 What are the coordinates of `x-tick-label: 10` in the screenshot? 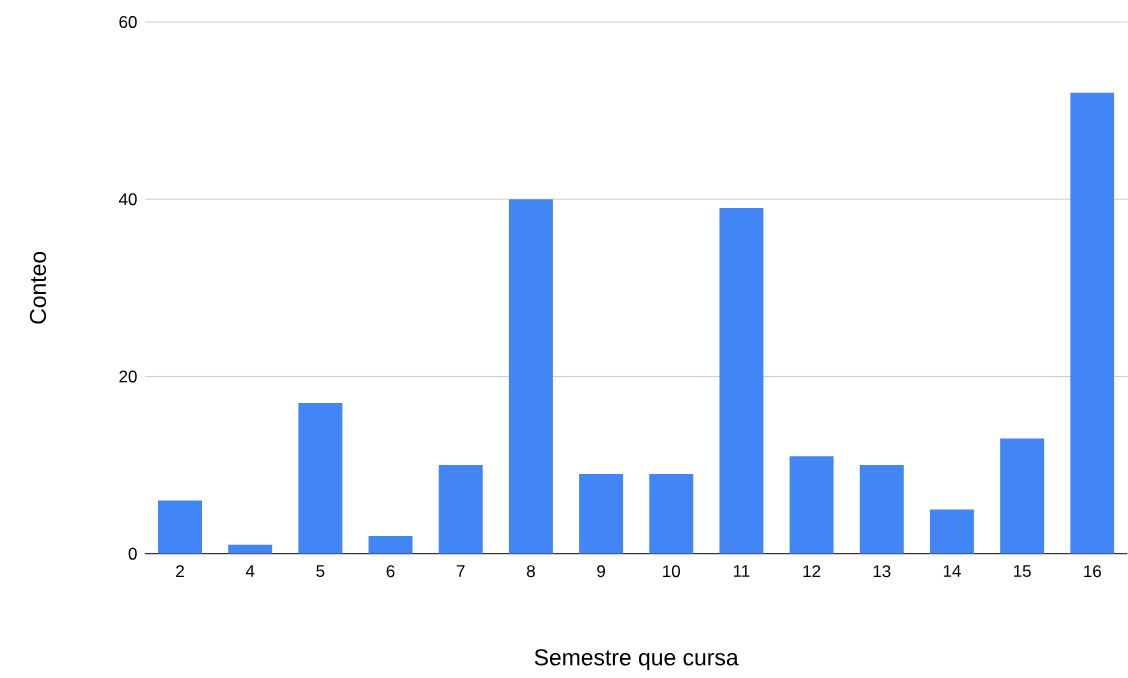 It's located at (672, 571).